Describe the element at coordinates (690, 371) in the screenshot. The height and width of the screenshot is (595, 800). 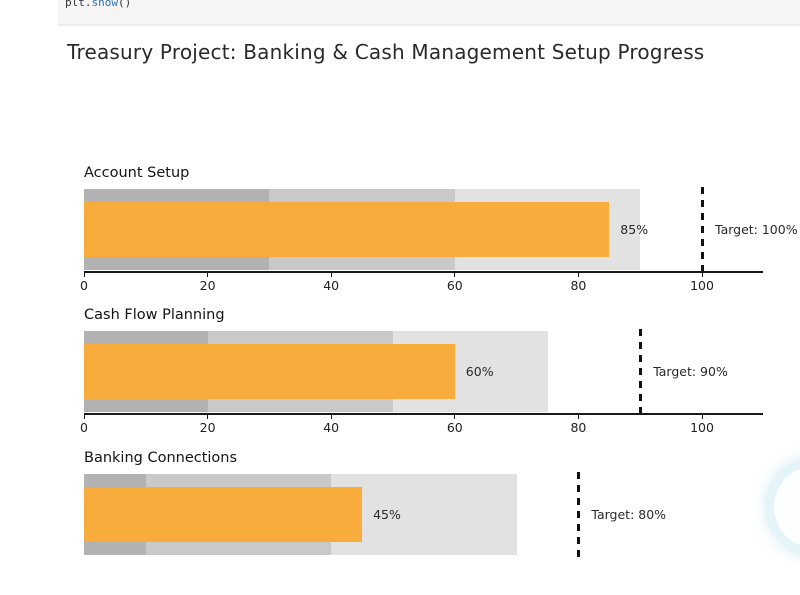
I see `target-label: Target: 90%` at that location.